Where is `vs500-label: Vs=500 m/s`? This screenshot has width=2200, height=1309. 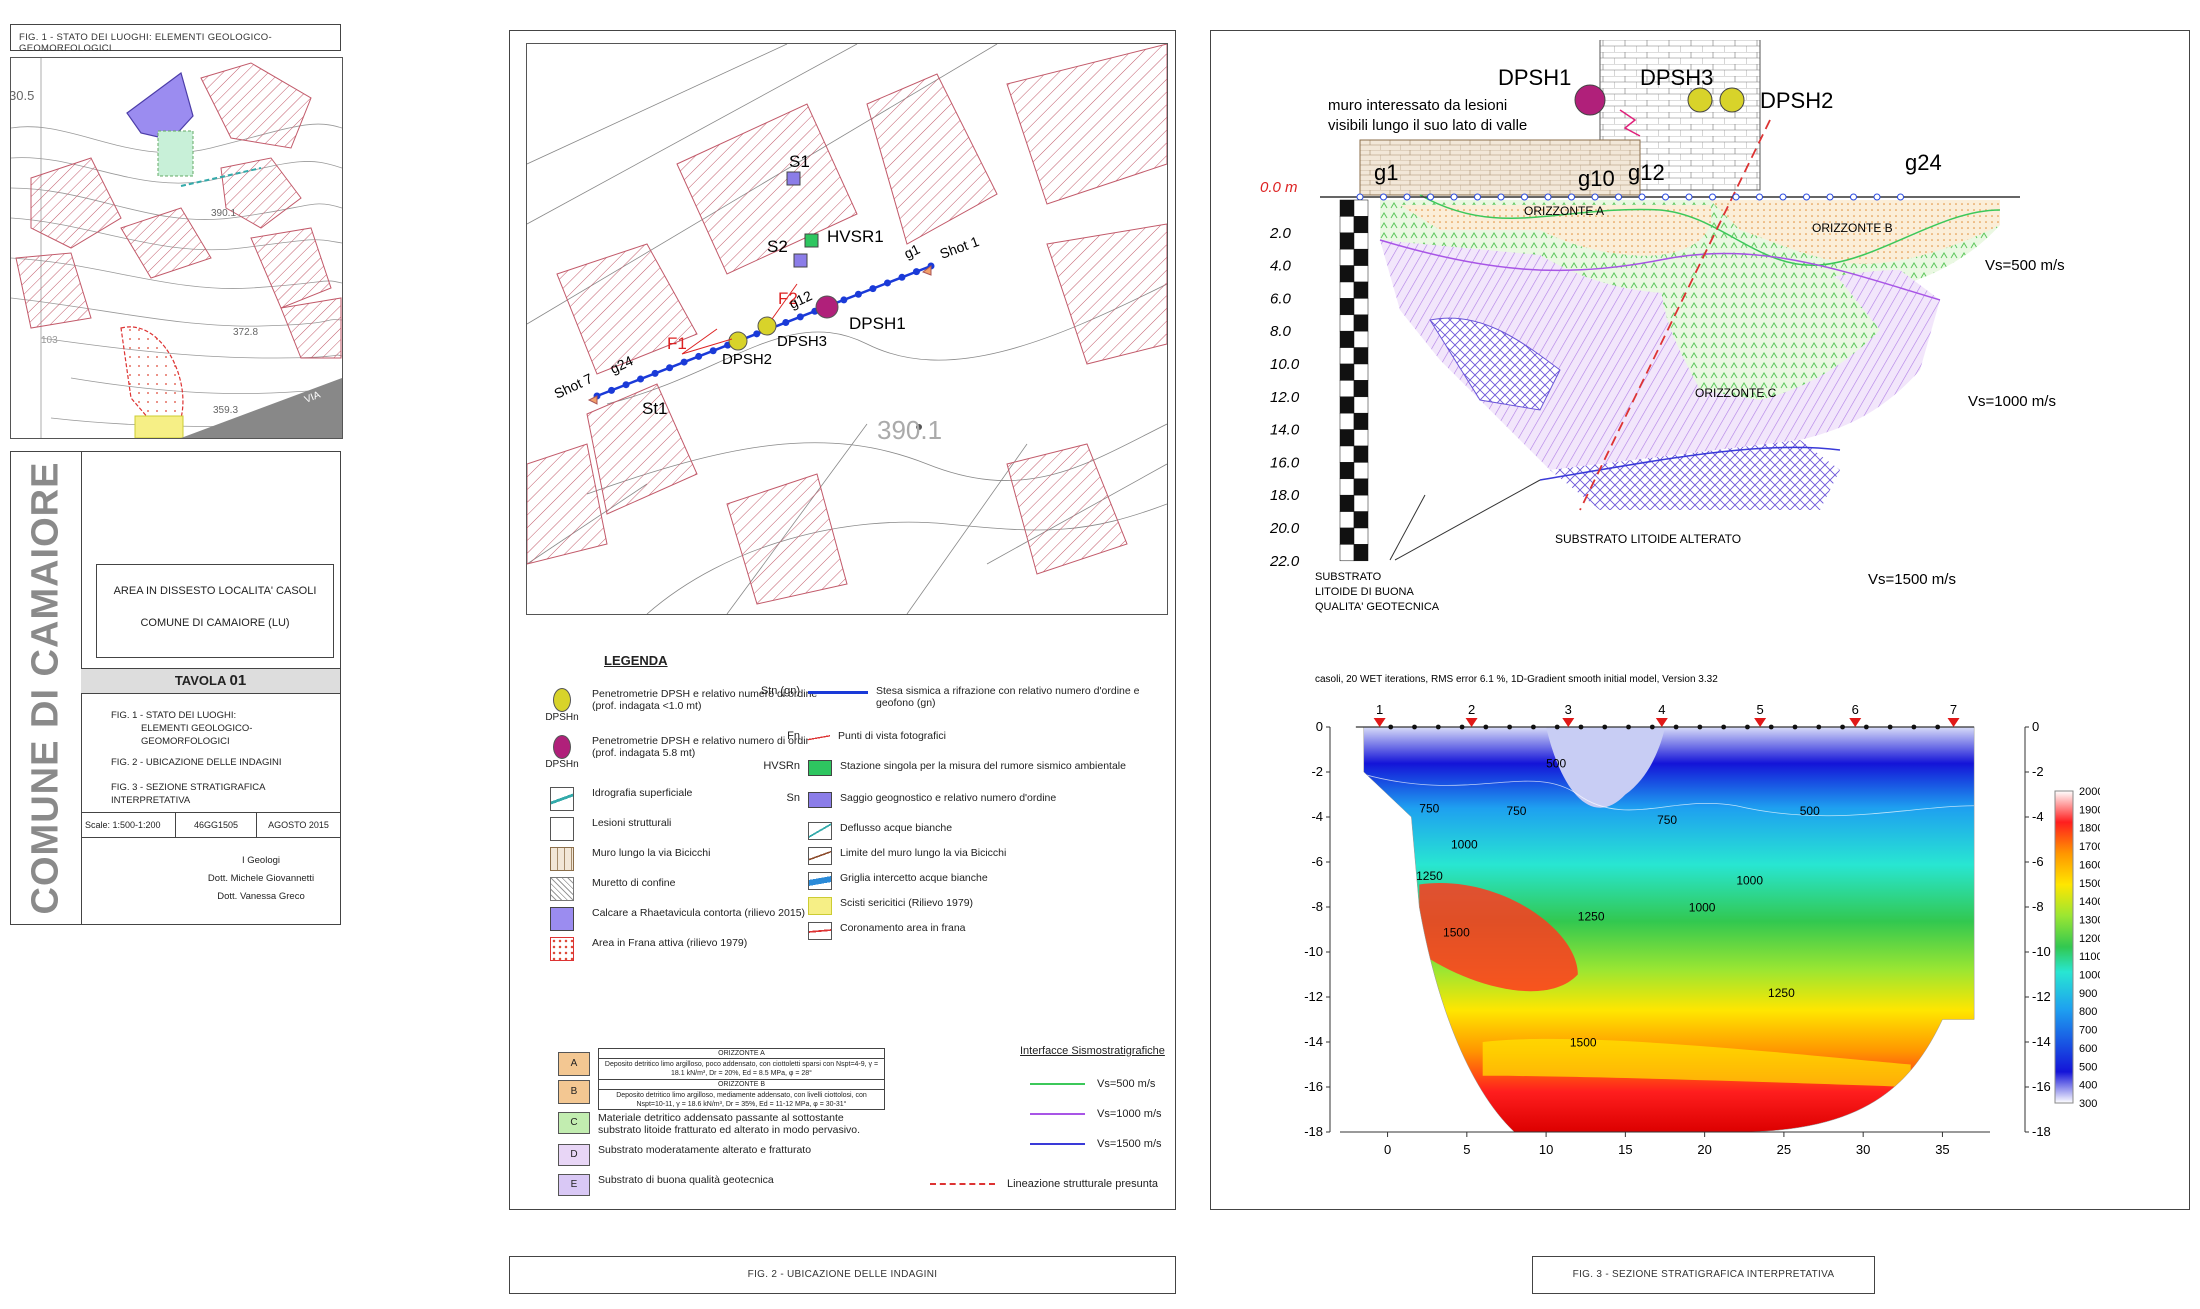
vs500-label: Vs=500 m/s is located at coordinates (1126, 1084).